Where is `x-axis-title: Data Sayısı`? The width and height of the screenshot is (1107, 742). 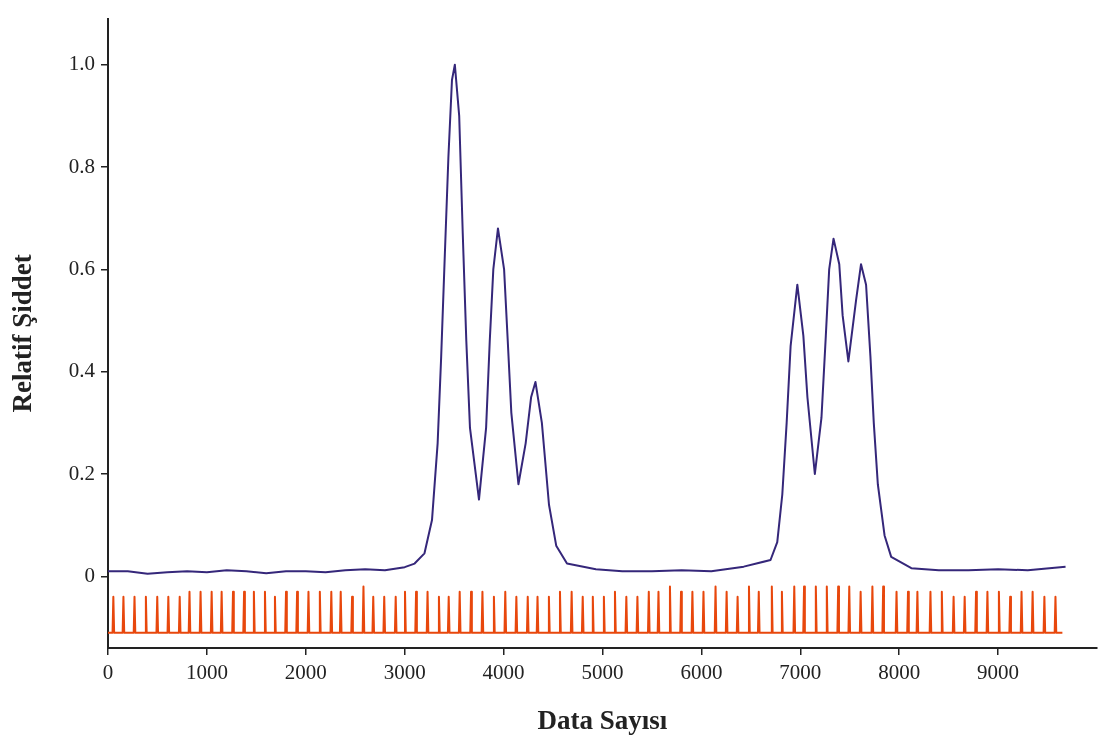 x-axis-title: Data Sayısı is located at coordinates (602, 719).